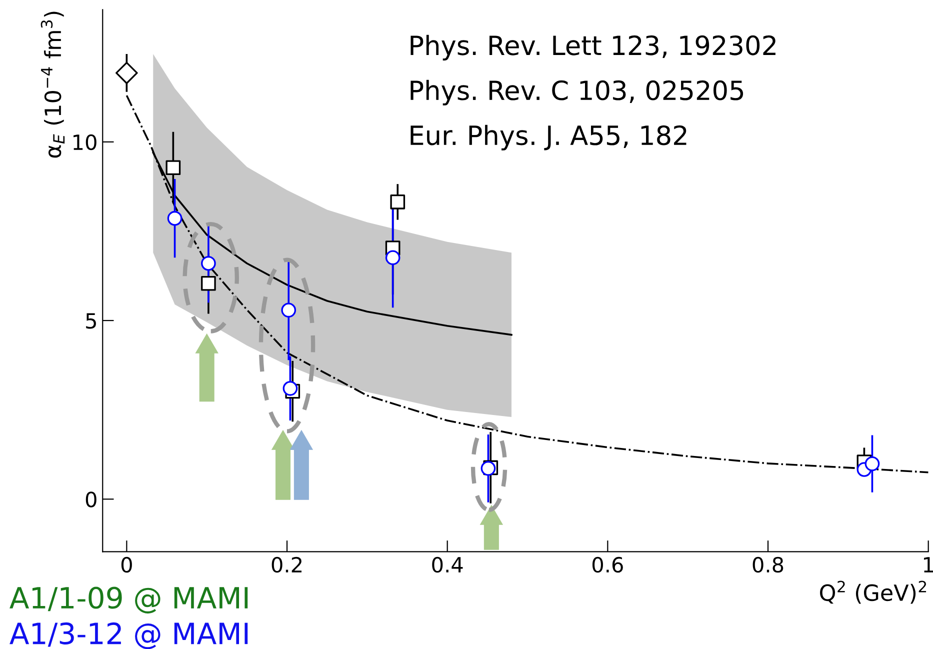 The width and height of the screenshot is (933, 649). Describe the element at coordinates (287, 564) in the screenshot. I see `x-tick-label: 0.2` at that location.